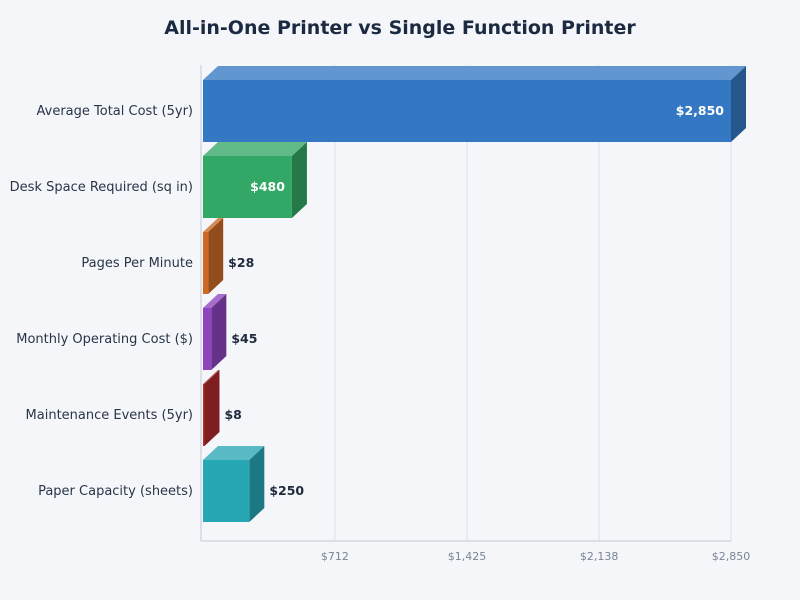  Describe the element at coordinates (101, 187) in the screenshot. I see `category-label: Desk Space Required (sq in)` at that location.